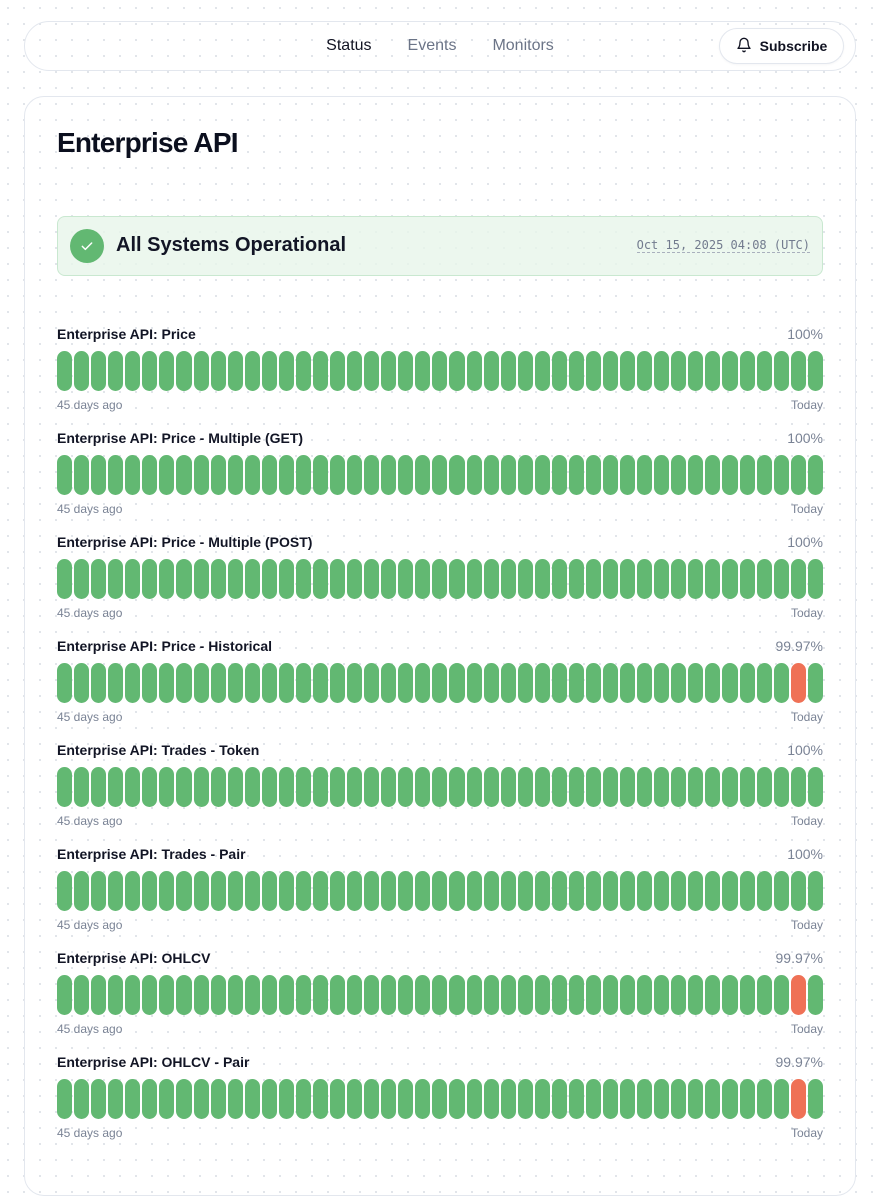  I want to click on last-updated-timestamp: Oct 15, 2025 04:08 (UTC), so click(723, 245).